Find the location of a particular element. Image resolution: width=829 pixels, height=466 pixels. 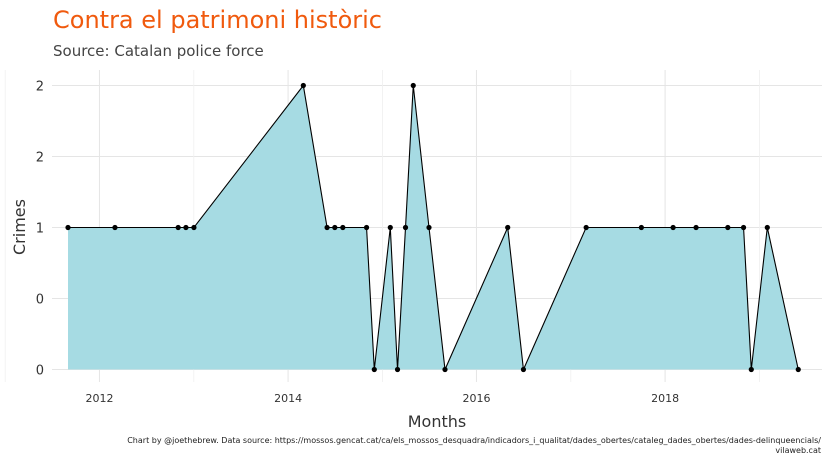

caption-site: vilaweb.cat is located at coordinates (798, 450).